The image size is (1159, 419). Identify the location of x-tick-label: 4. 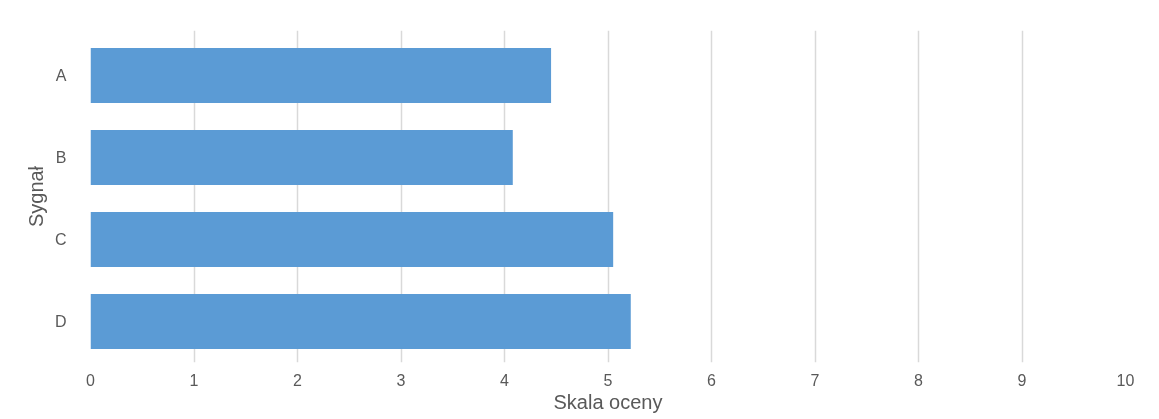
(505, 380).